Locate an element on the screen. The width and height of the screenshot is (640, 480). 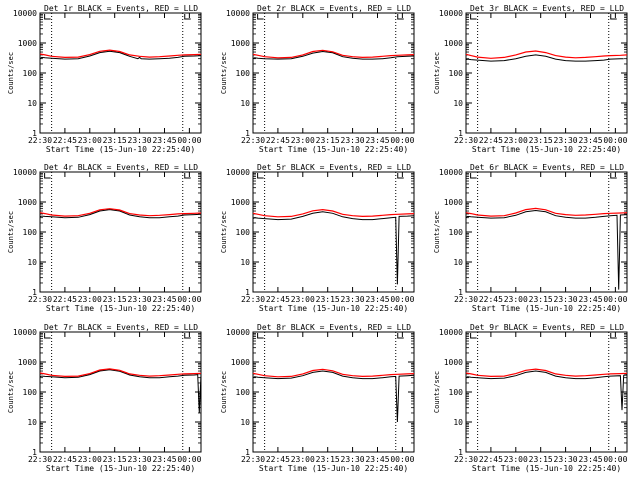
panel-title: Det 6r BLACK = Events, RED = LLD is located at coordinates (547, 167).